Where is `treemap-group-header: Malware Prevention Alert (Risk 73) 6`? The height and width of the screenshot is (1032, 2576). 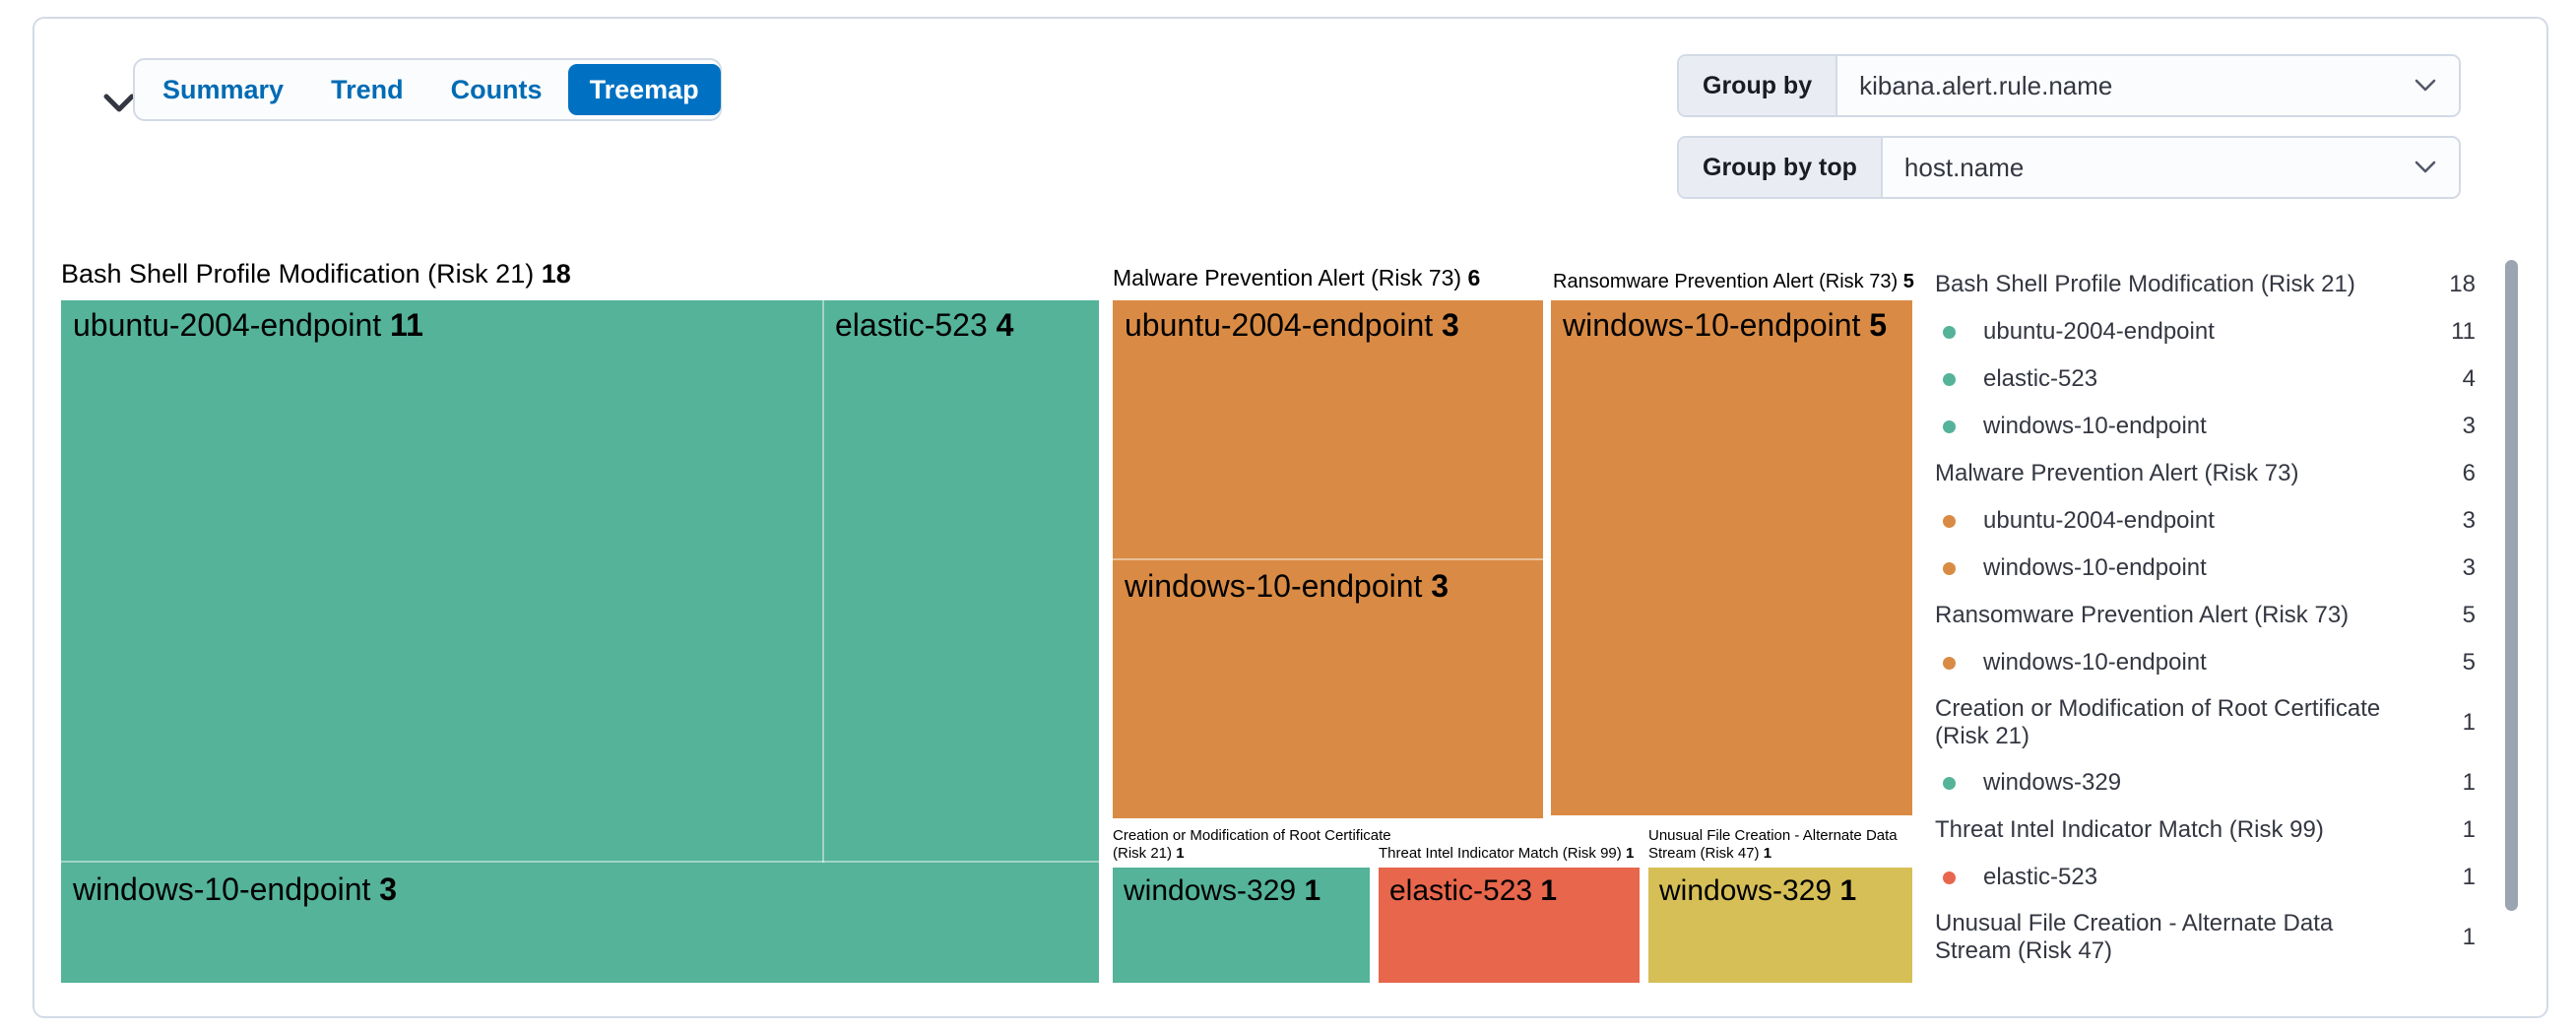 treemap-group-header: Malware Prevention Alert (Risk 73) 6 is located at coordinates (1297, 277).